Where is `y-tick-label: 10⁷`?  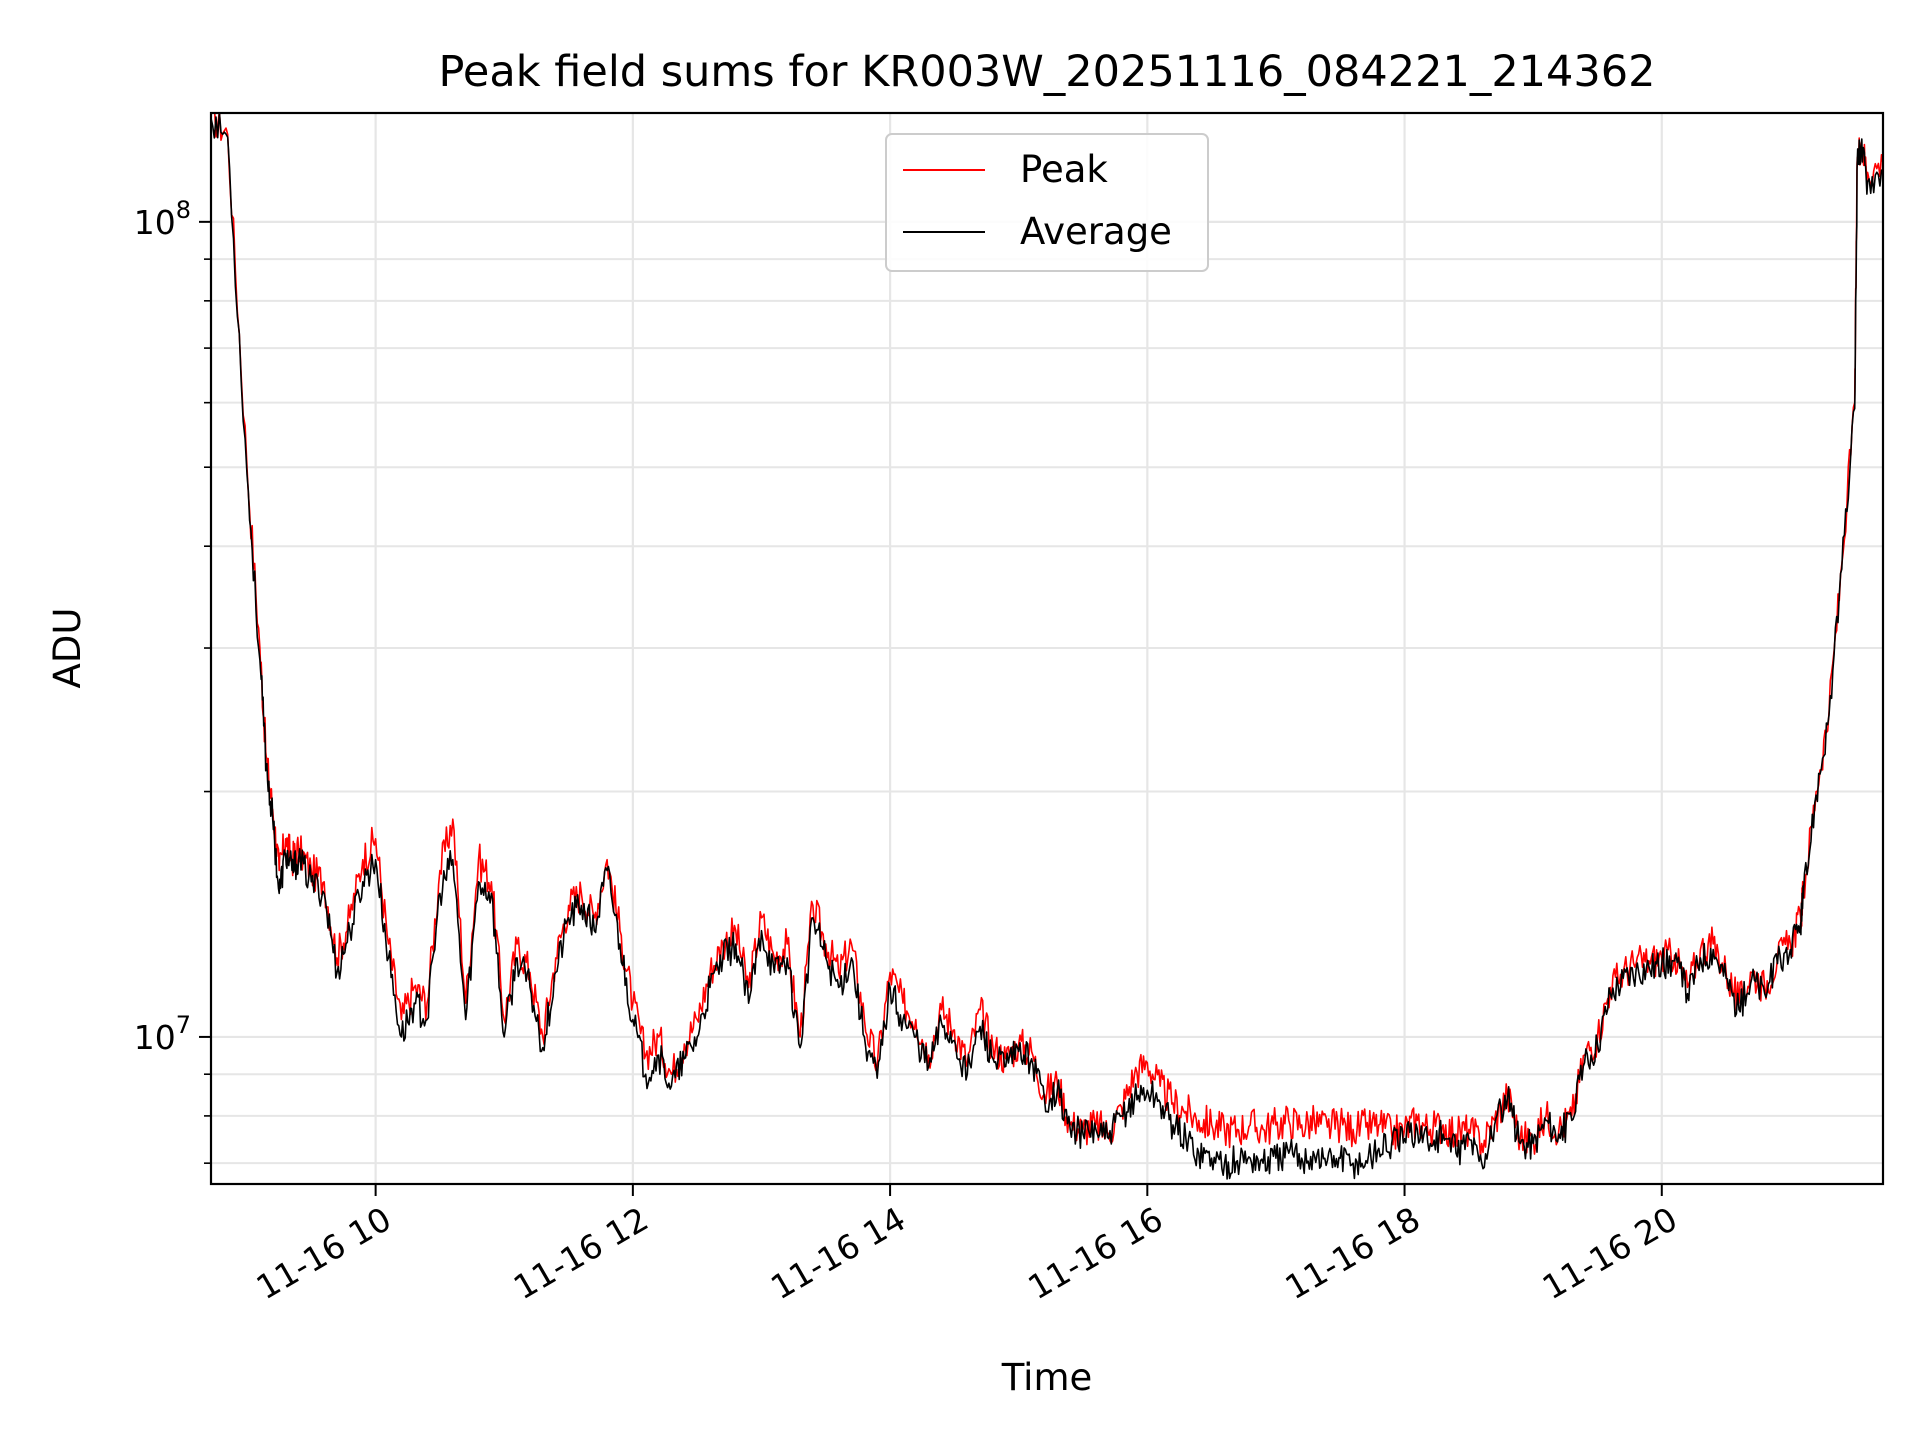
y-tick-label: 10⁷ is located at coordinates (162, 1034).